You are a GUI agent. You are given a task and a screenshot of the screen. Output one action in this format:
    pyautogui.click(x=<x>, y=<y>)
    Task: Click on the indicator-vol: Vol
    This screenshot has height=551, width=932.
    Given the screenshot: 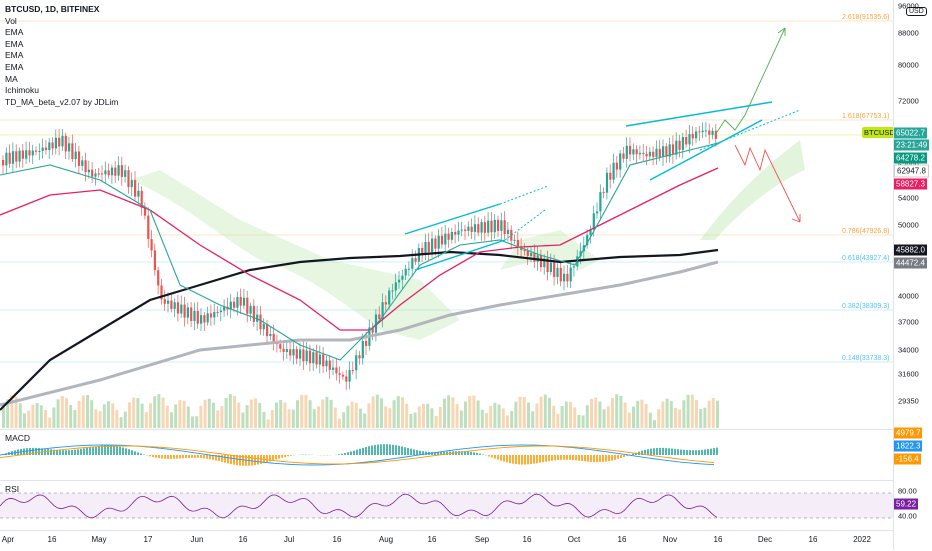 What is the action you would take?
    pyautogui.click(x=61, y=22)
    